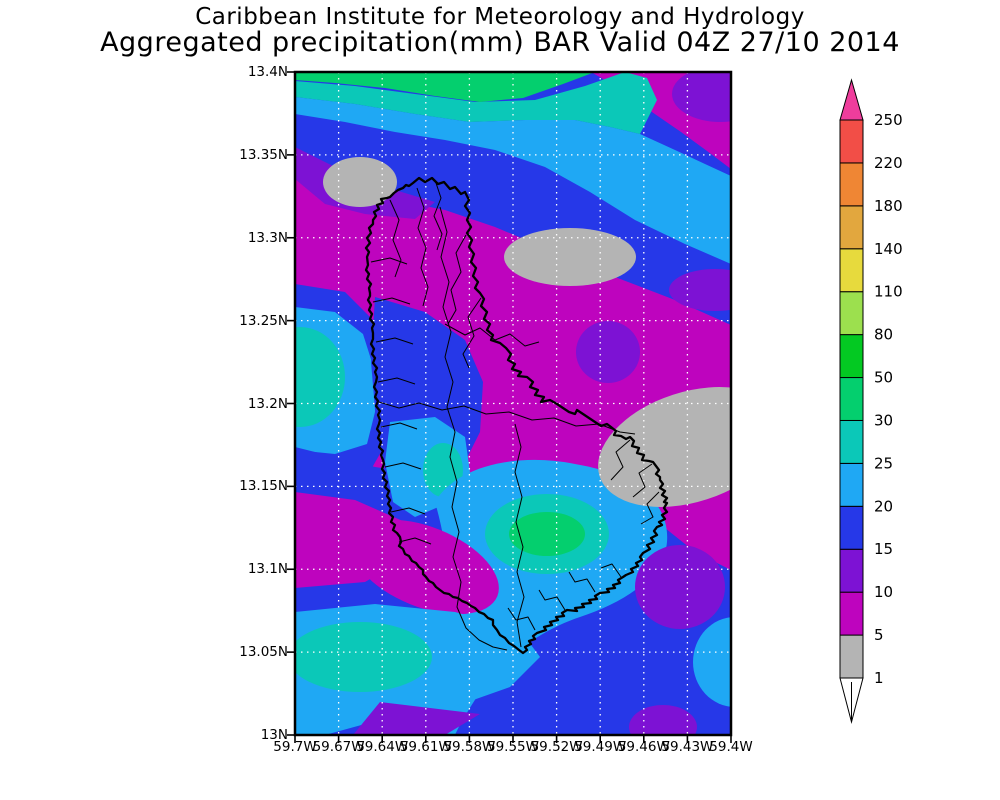  I want to click on lat-label-13.25N: 13.25N, so click(263, 320).